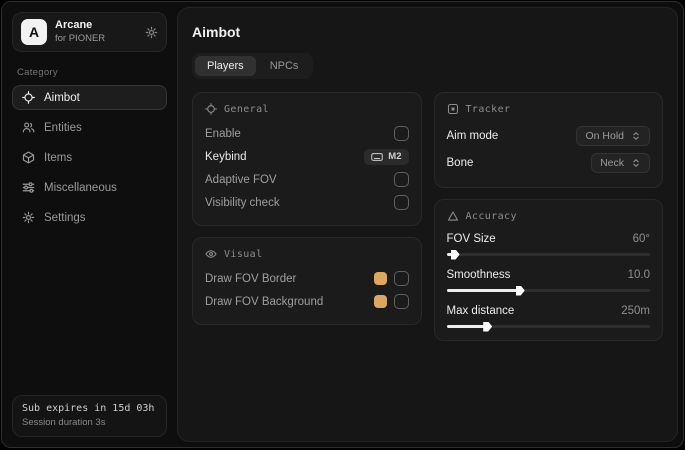  What do you see at coordinates (225, 66) in the screenshot?
I see `tab-players: Players` at bounding box center [225, 66].